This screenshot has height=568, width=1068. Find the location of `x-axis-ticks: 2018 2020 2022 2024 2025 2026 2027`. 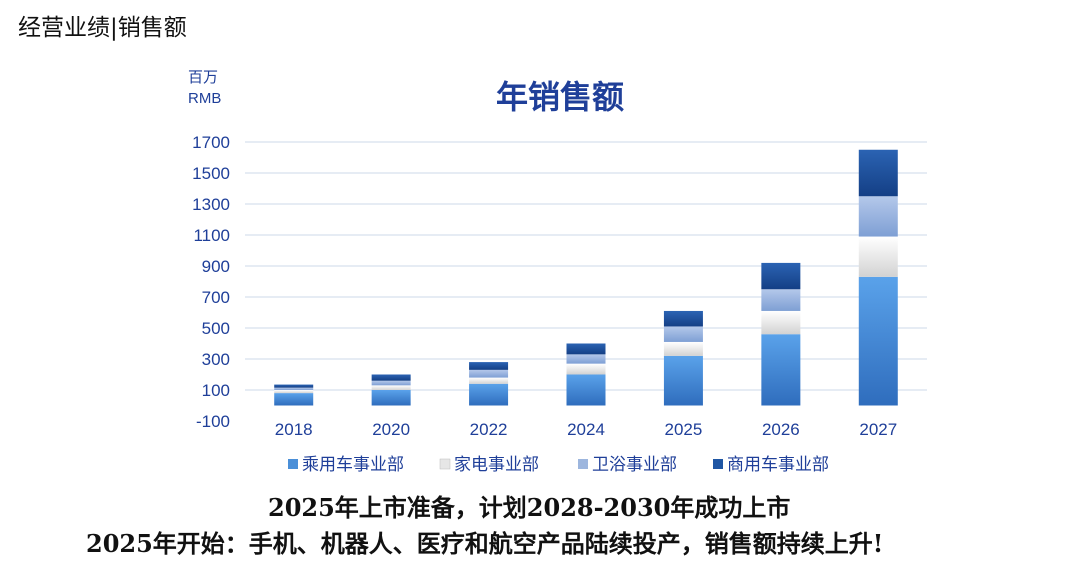

x-axis-ticks: 2018 2020 2022 2024 2025 2026 2027 is located at coordinates (586, 429).